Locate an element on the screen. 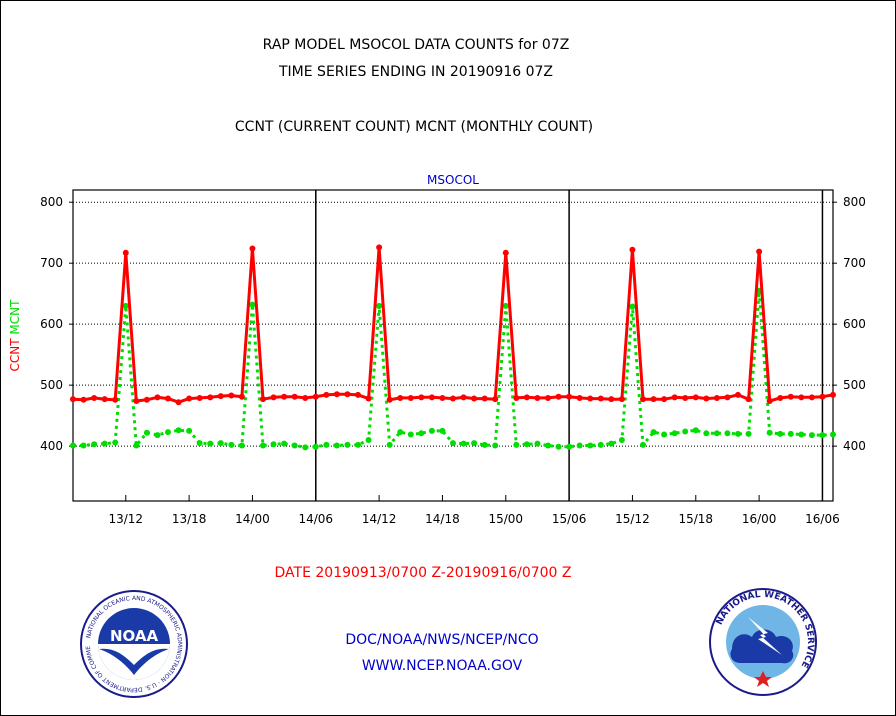  x-tick-label: 15/18 is located at coordinates (695, 519).